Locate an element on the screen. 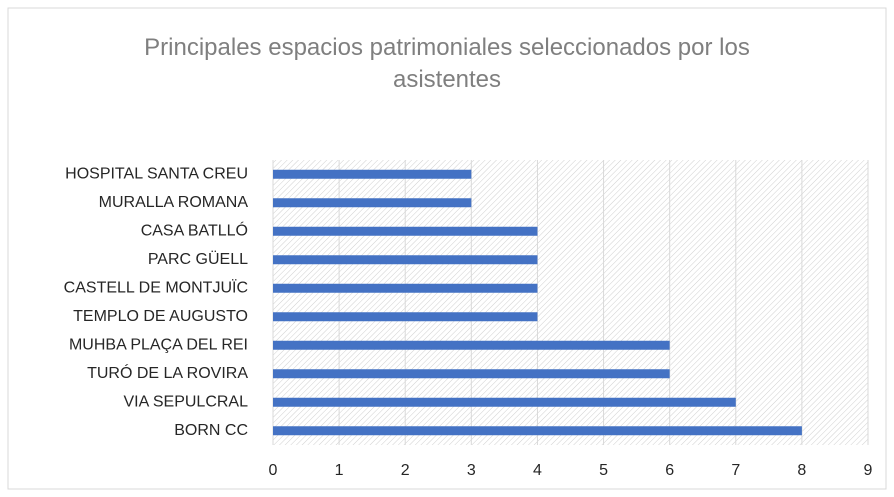  y-tick-label: VIA SEPULCRAL is located at coordinates (186, 401).